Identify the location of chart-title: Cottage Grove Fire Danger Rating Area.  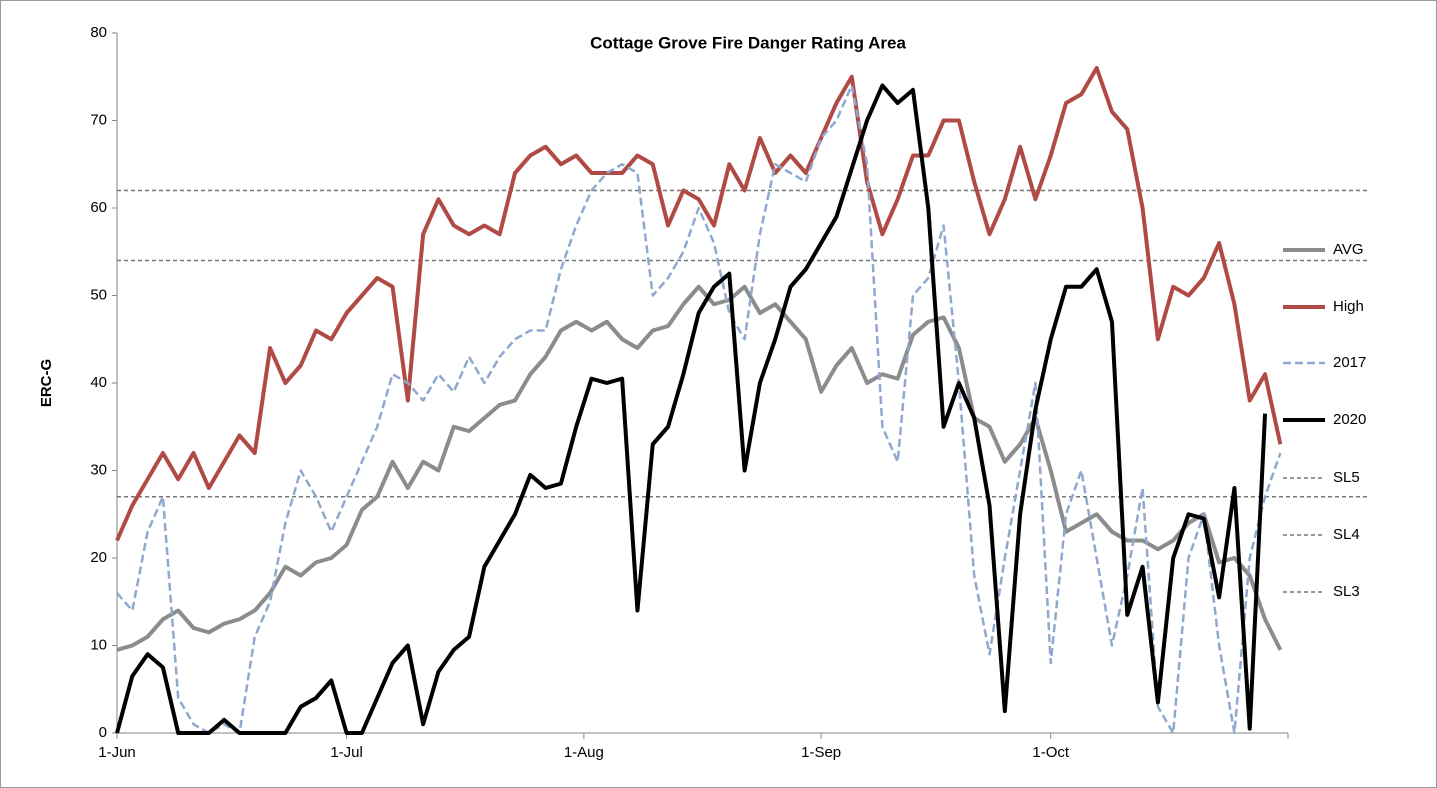
(748, 42).